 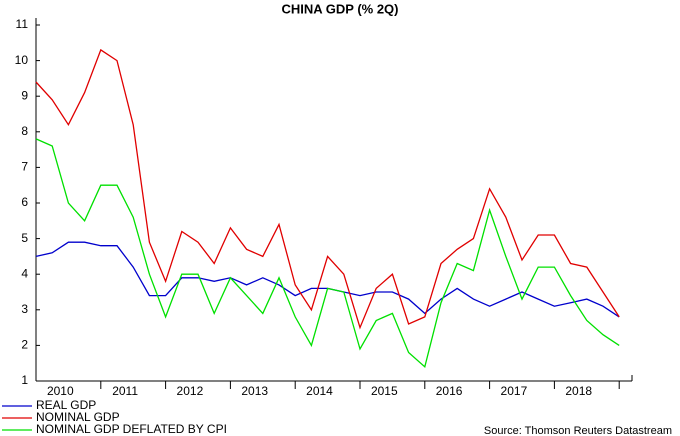 What do you see at coordinates (24, 238) in the screenshot?
I see `y-tick-label: 5` at bounding box center [24, 238].